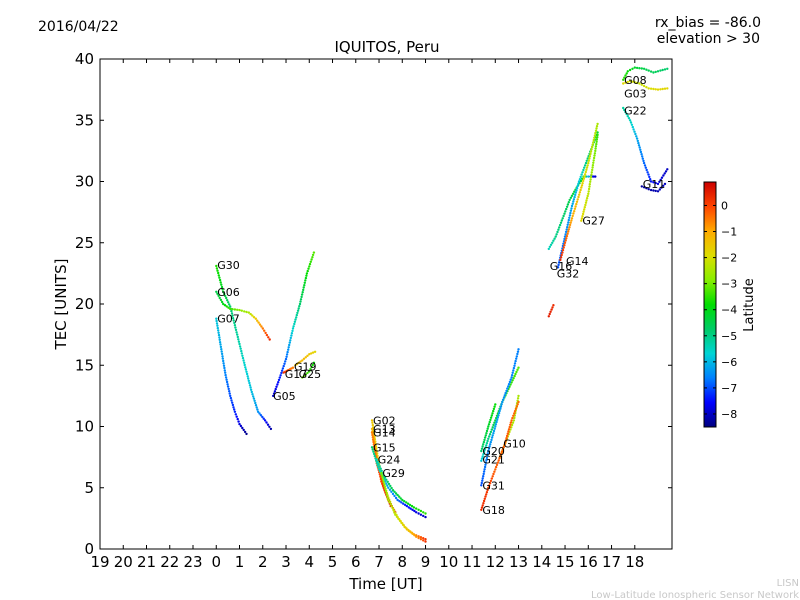 This screenshot has height=600, width=800. Describe the element at coordinates (228, 319) in the screenshot. I see `satellite-label: G07` at that location.